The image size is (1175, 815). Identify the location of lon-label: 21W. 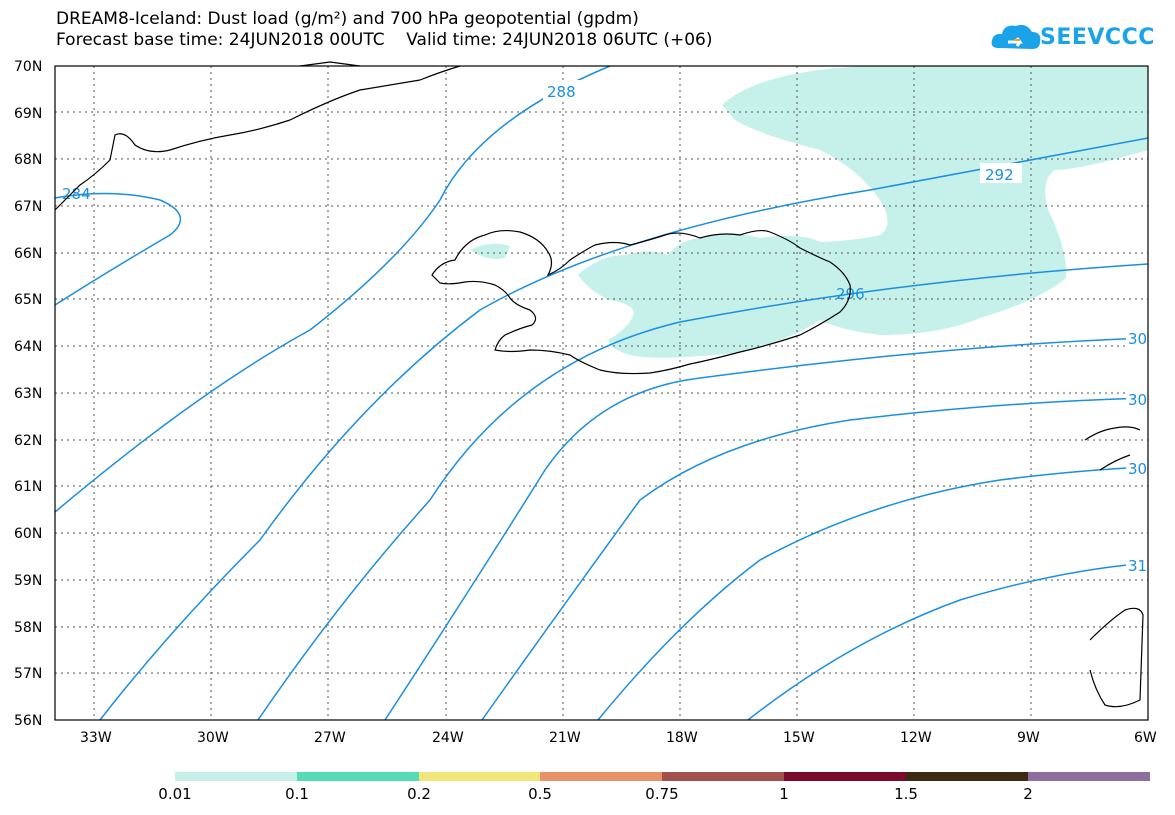
(565, 738).